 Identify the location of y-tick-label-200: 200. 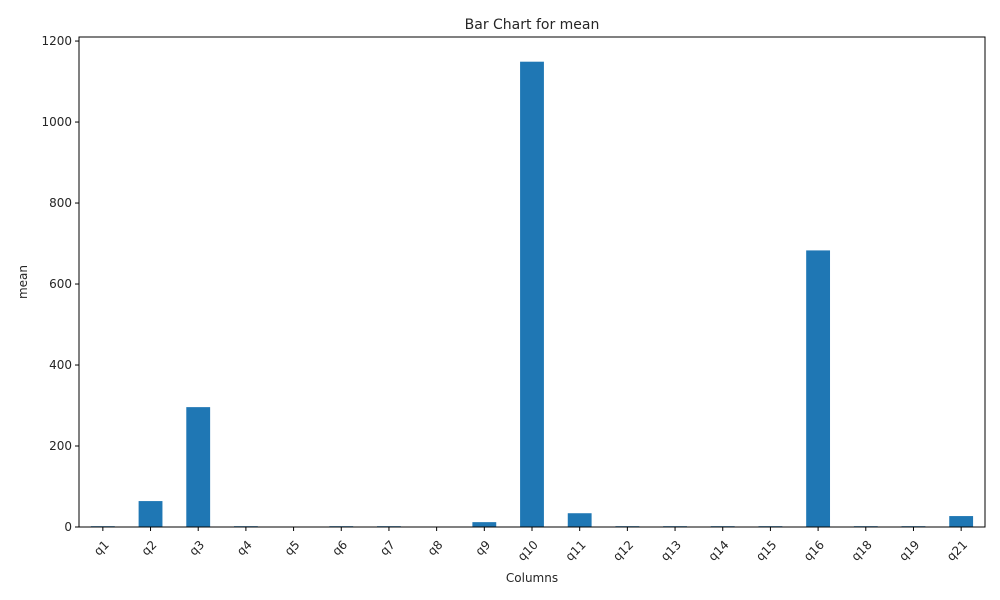
(60, 446).